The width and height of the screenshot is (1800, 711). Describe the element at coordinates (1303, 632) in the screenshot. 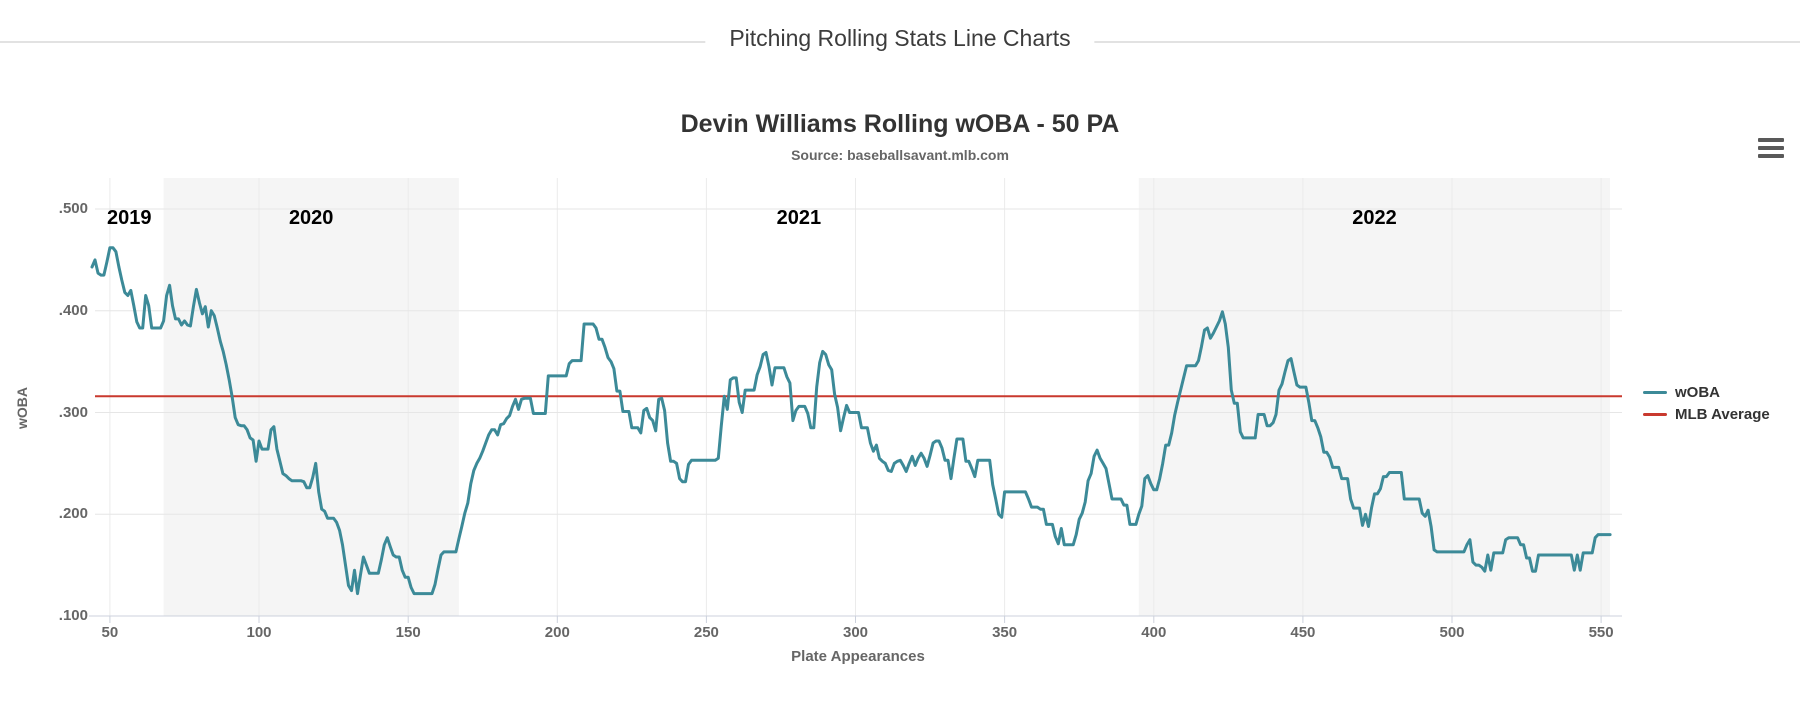

I see `x-tick-label: 450` at that location.